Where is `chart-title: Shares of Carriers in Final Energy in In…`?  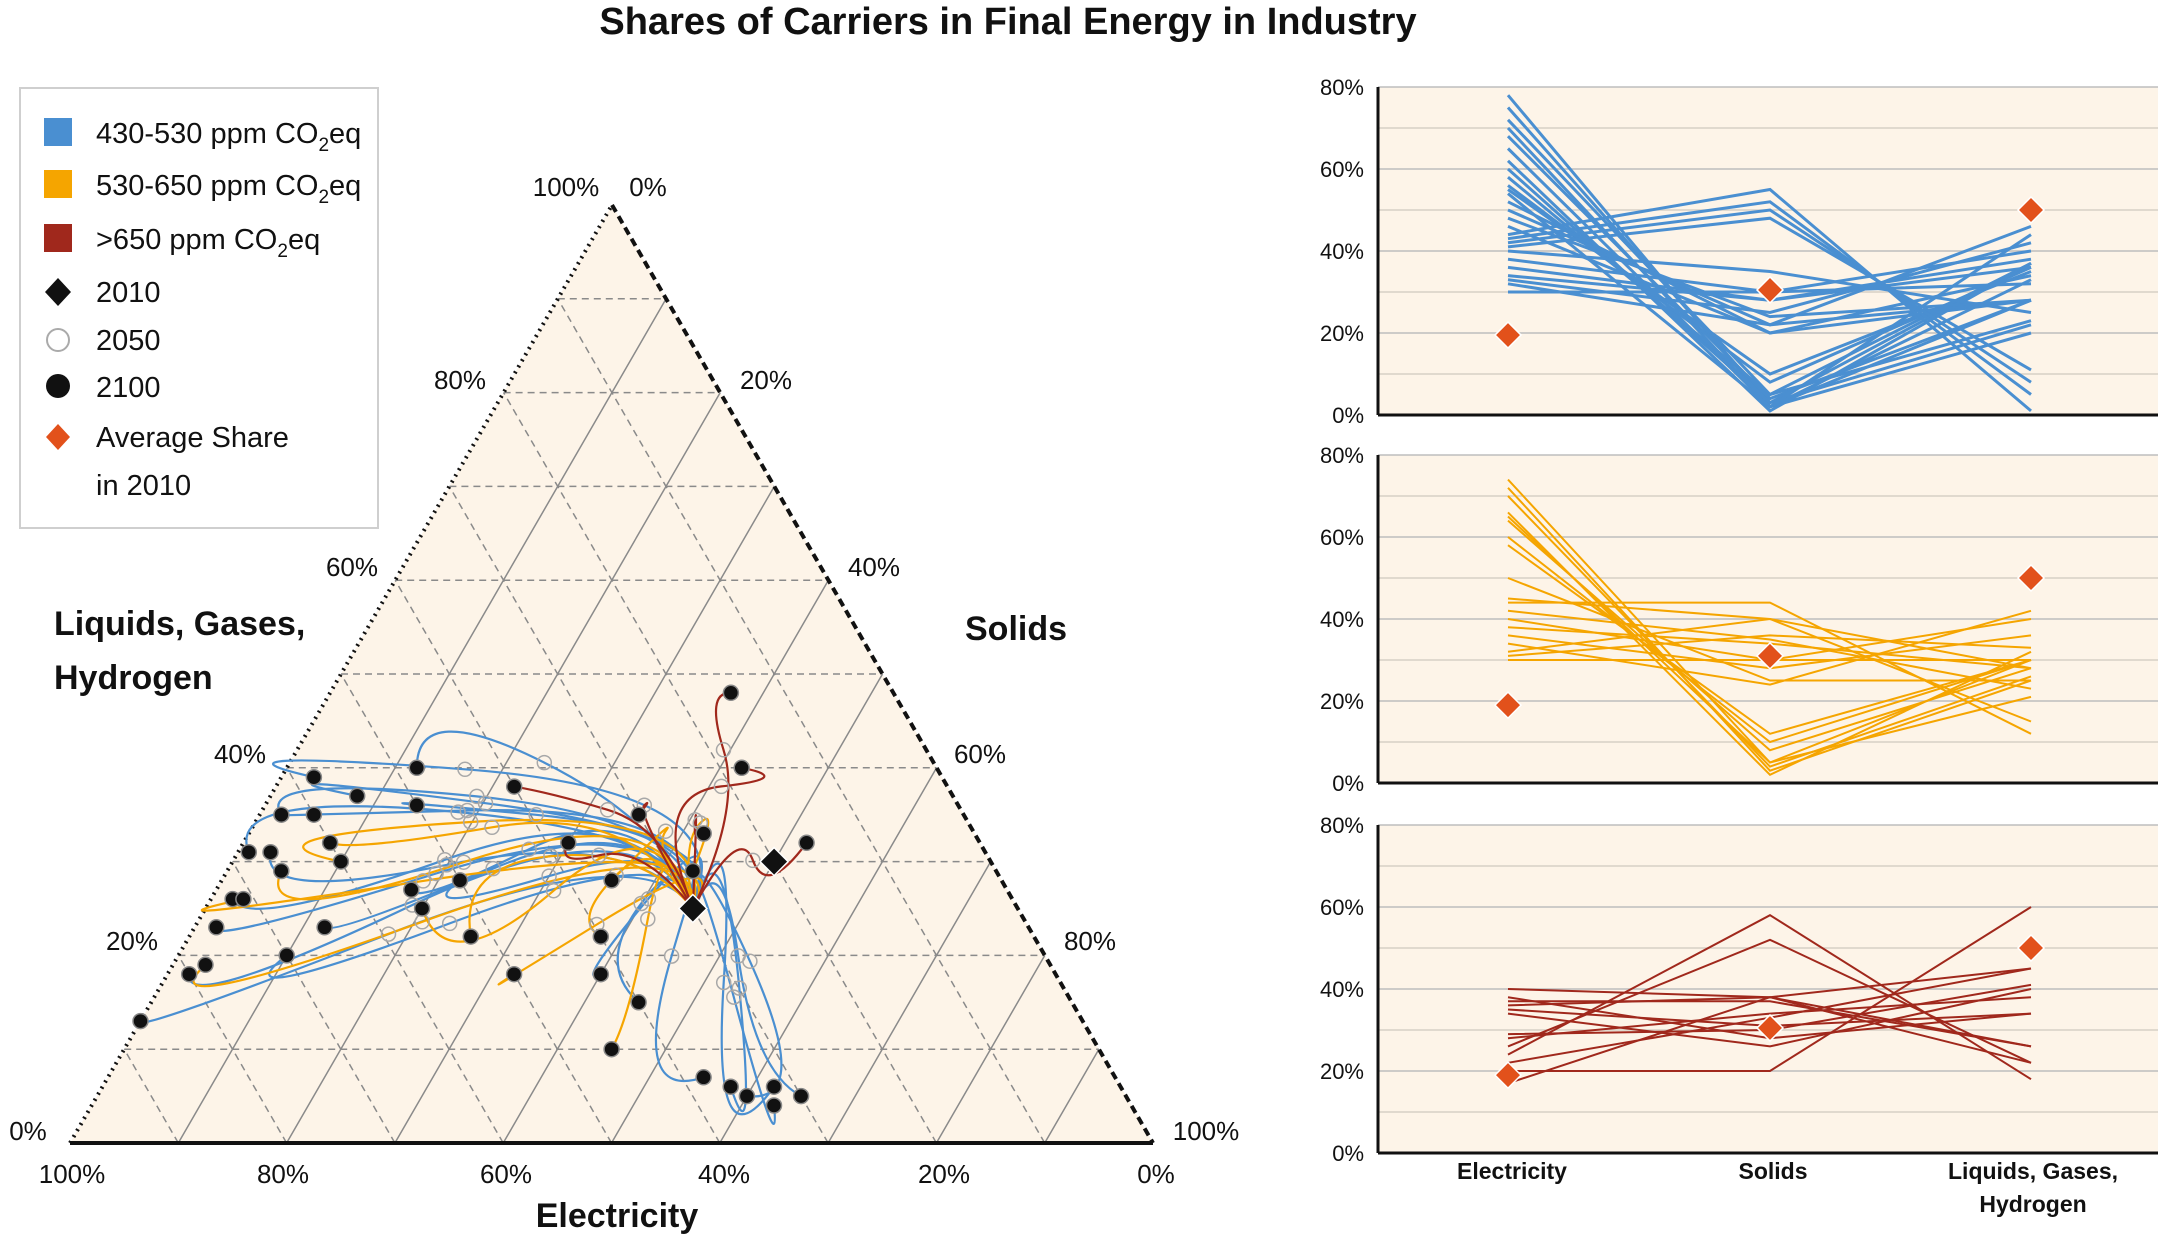 chart-title: Shares of Carriers in Final Energy in In… is located at coordinates (1007, 22).